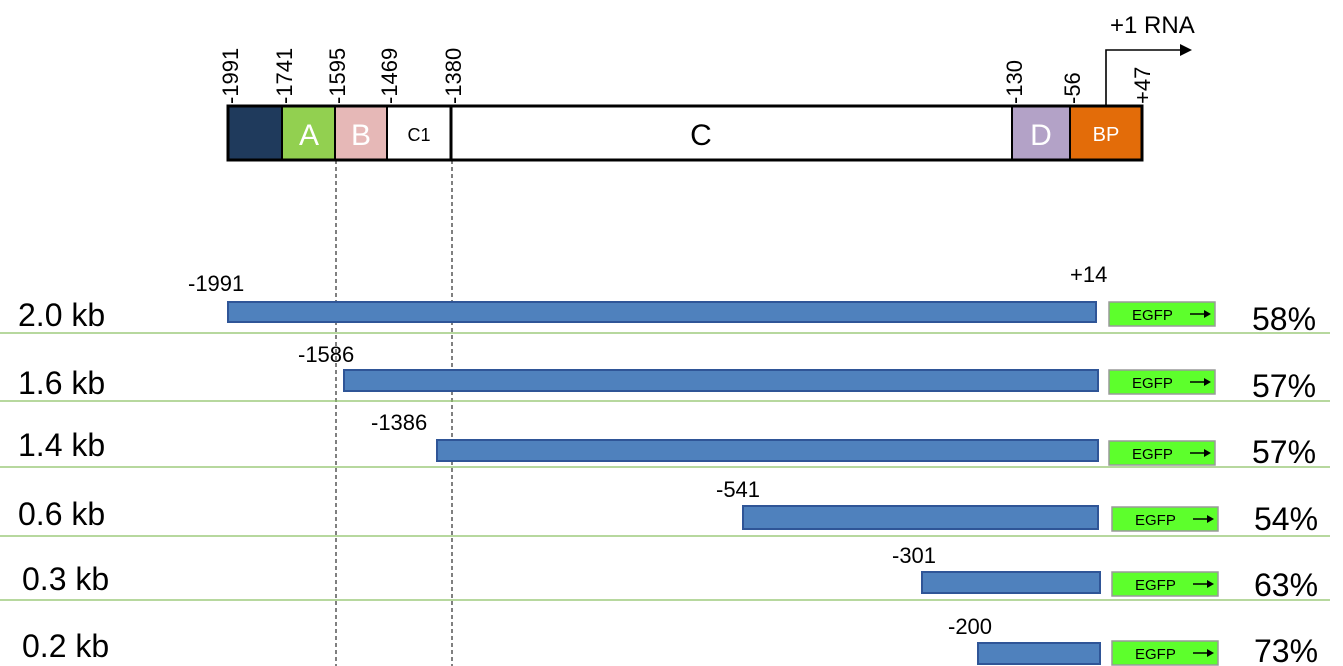 The image size is (1343, 666). I want to click on region-box-a, so click(308, 133).